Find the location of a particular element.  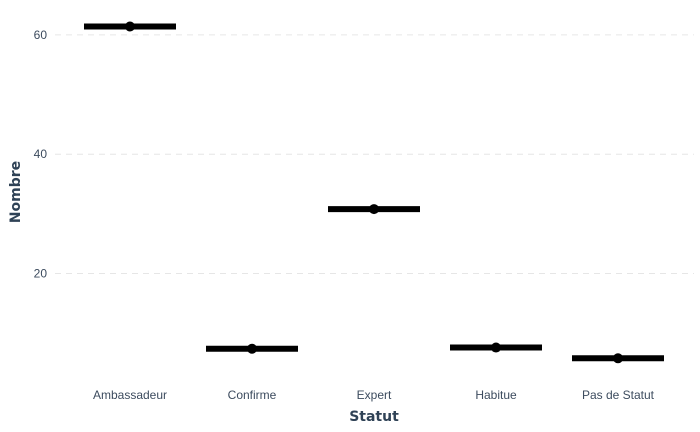

data-point-ambassadeur is located at coordinates (130, 26).